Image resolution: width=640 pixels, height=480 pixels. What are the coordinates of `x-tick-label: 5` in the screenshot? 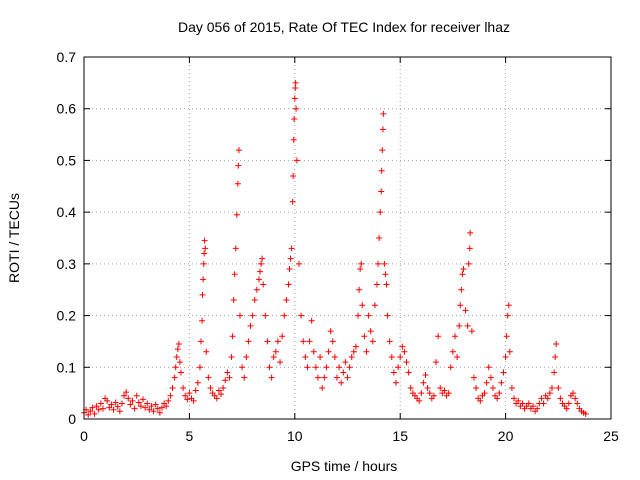 It's located at (190, 436).